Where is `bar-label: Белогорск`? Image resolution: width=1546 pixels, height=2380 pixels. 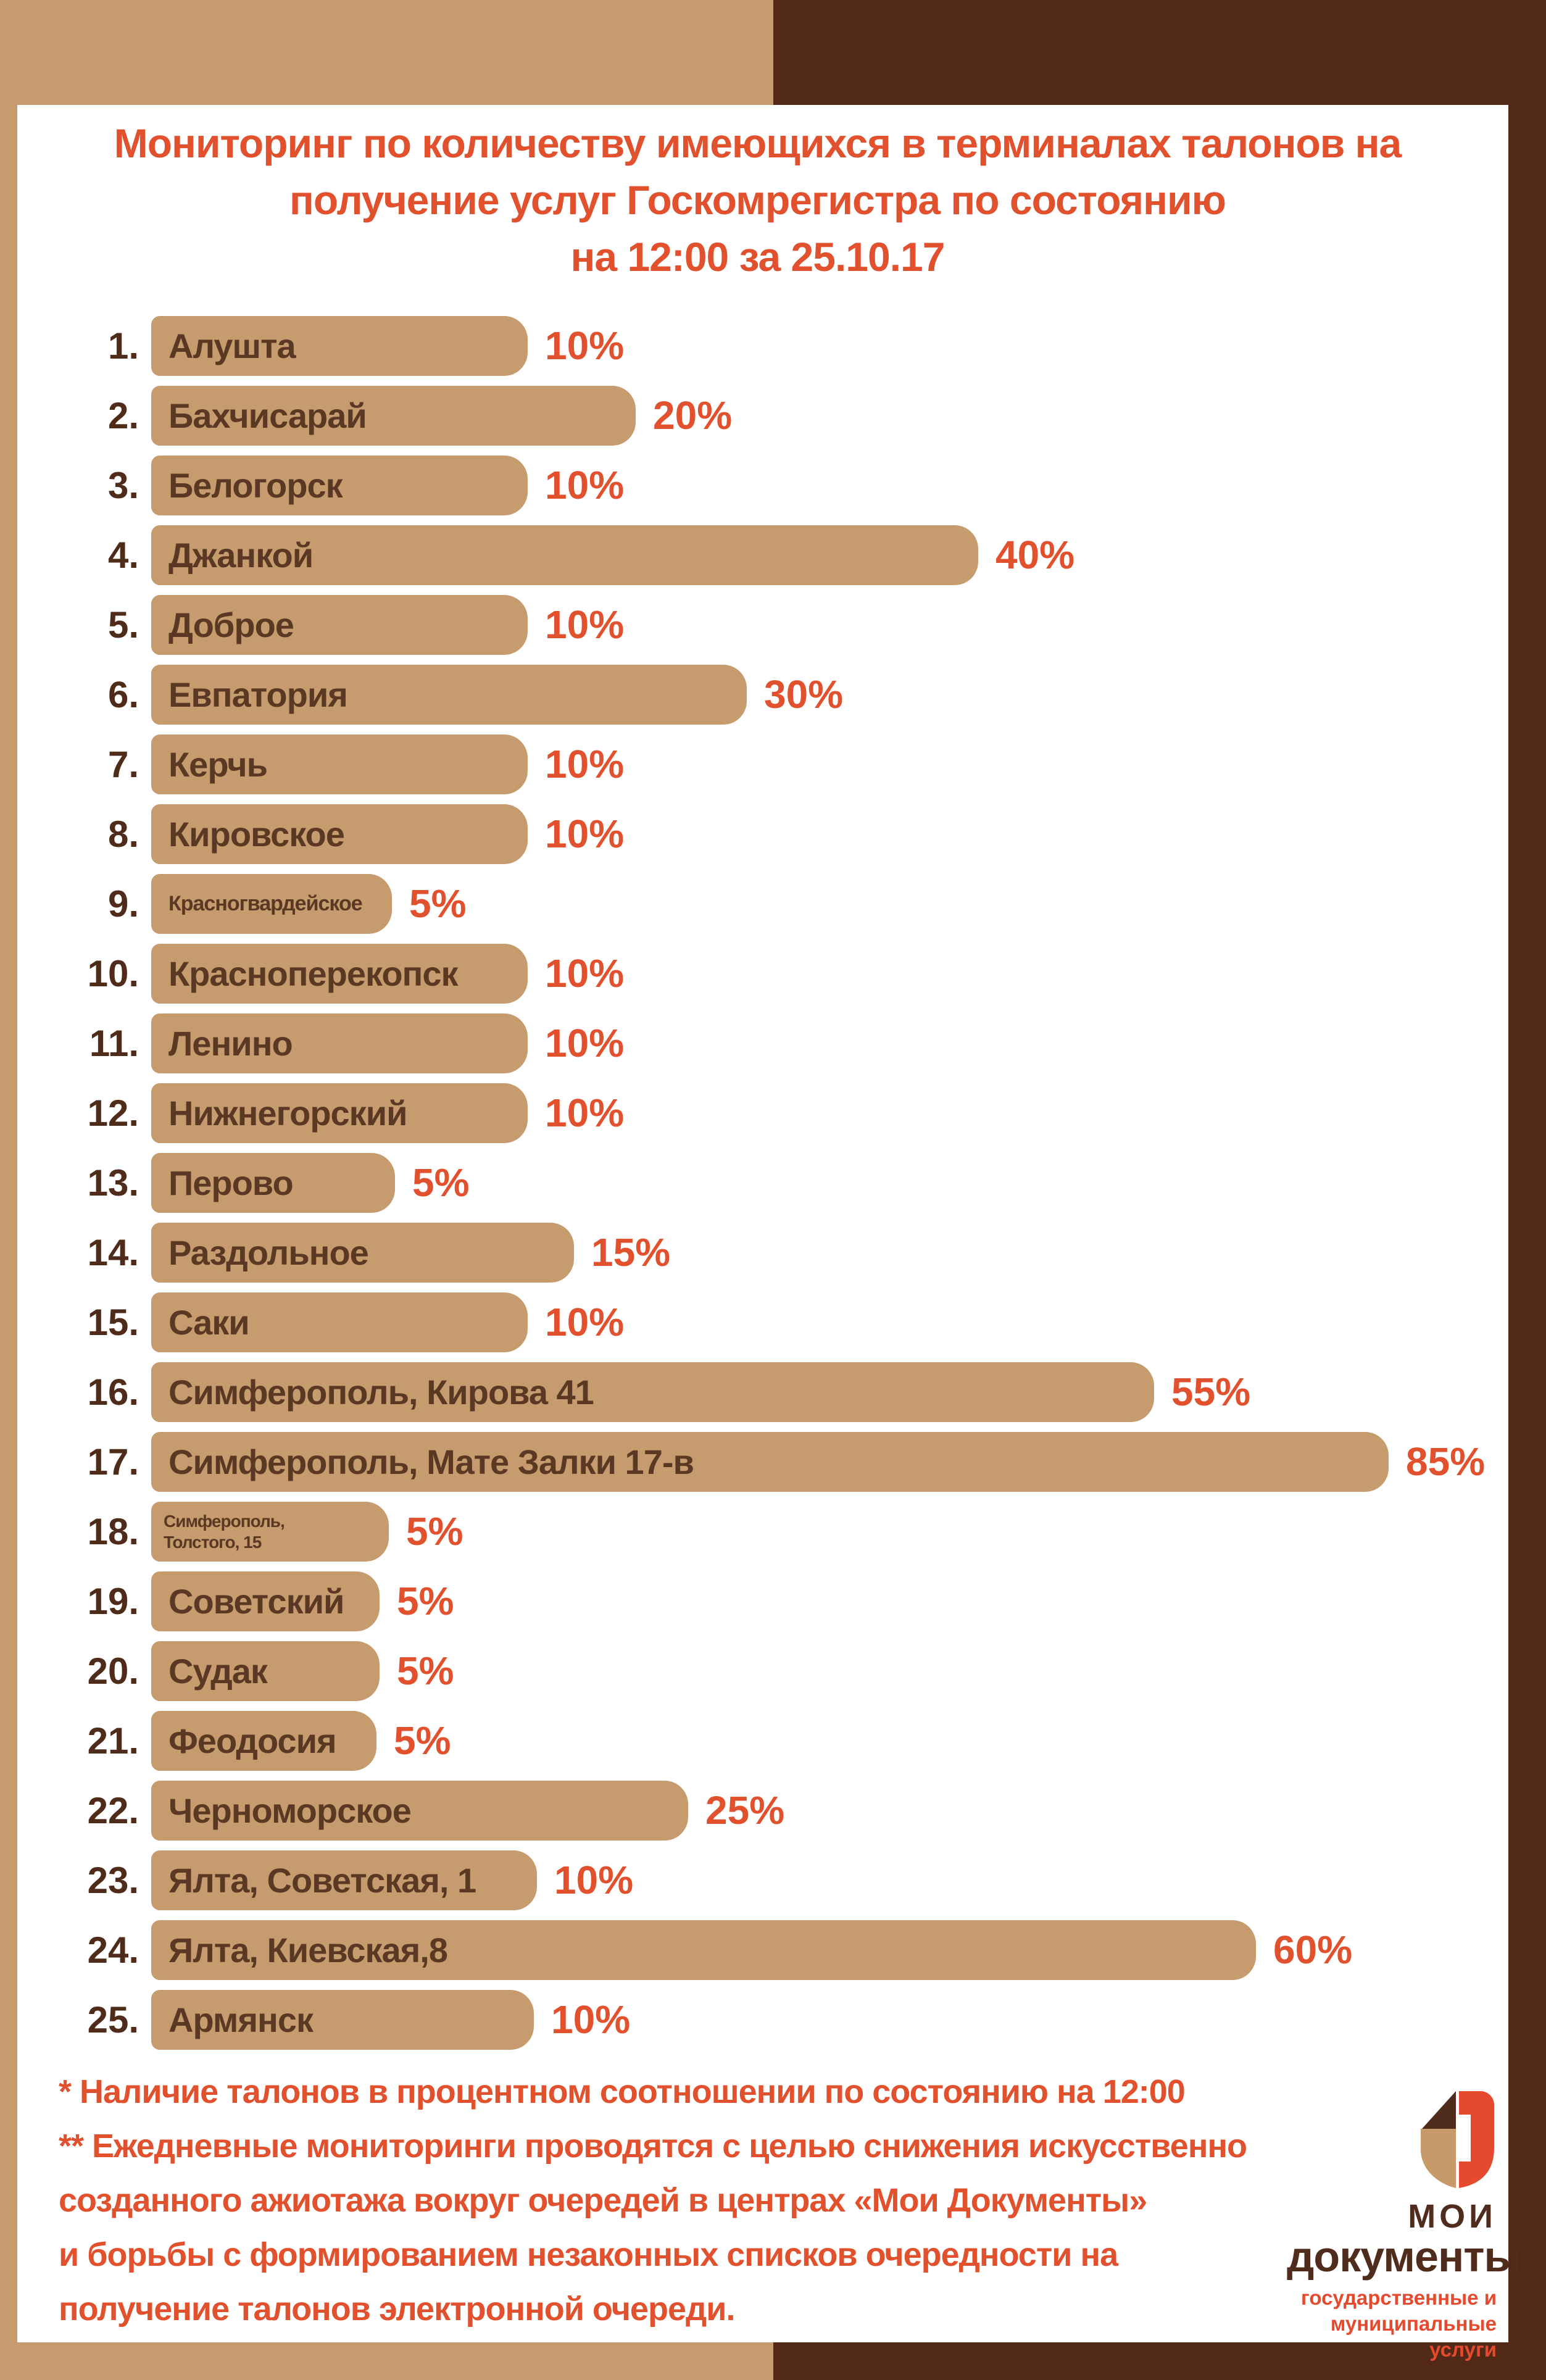 bar-label: Белогорск is located at coordinates (255, 485).